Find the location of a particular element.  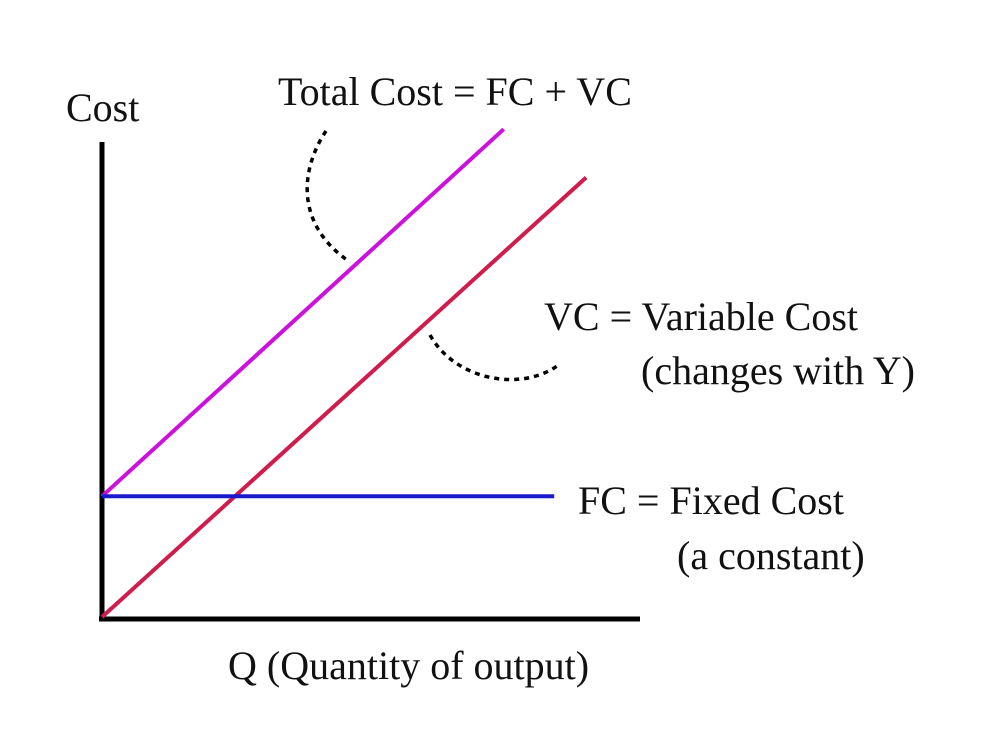

fc-label: FC = Fixed Cost is located at coordinates (711, 500).